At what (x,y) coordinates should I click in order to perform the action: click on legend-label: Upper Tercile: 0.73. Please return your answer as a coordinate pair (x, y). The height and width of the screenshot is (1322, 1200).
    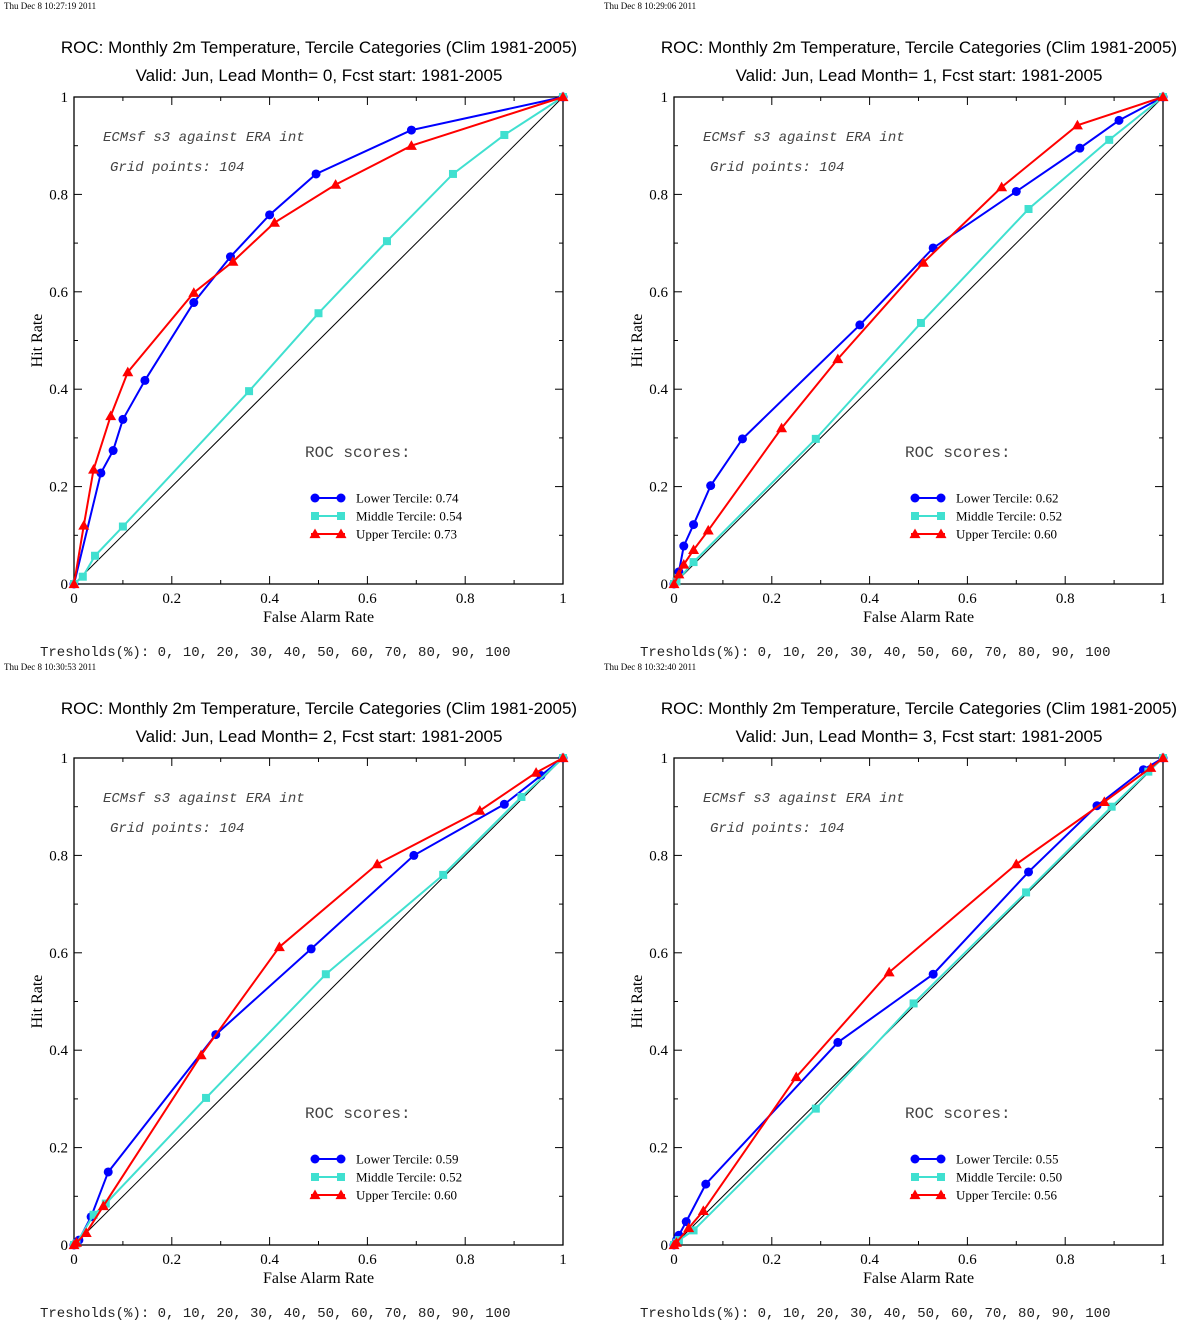
    Looking at the image, I should click on (406, 534).